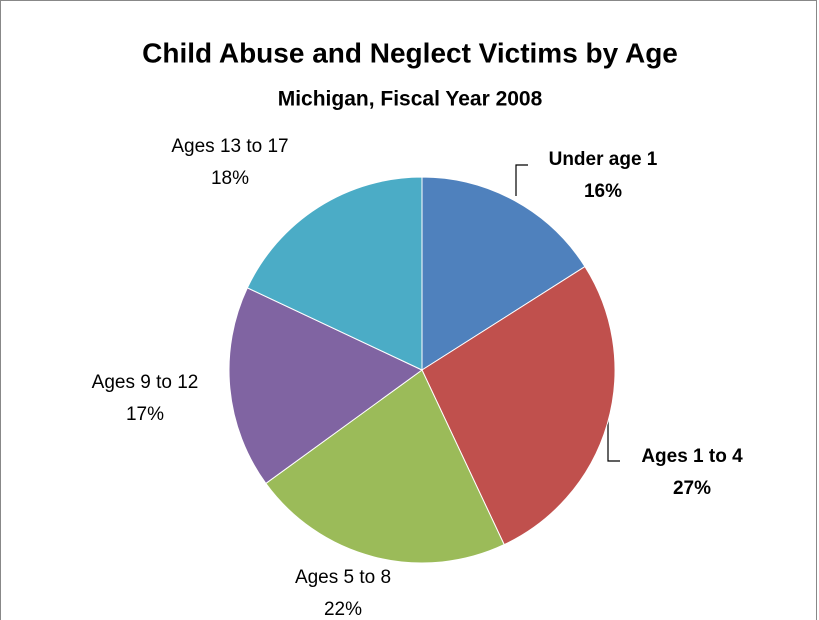  Describe the element at coordinates (145, 382) in the screenshot. I see `slice-label: Ages 9 to 12` at that location.